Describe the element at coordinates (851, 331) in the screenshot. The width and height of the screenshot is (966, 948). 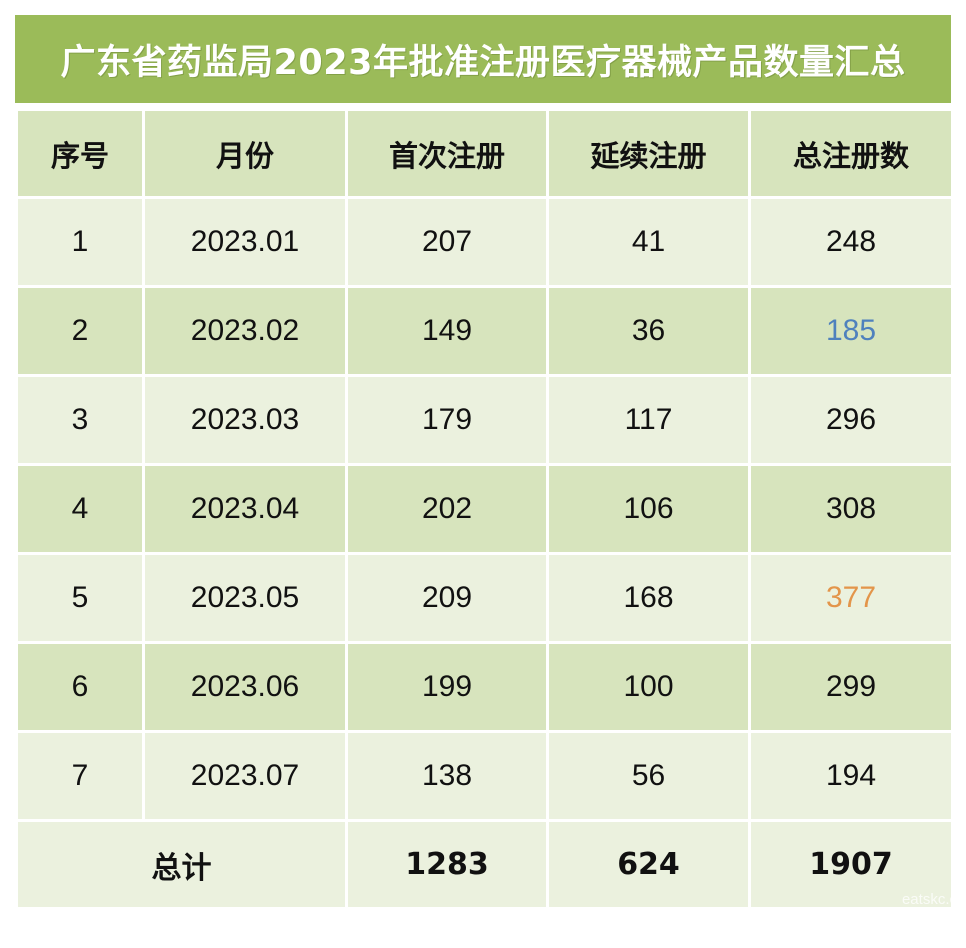
I see `cell-total-min-highlight: 185` at that location.